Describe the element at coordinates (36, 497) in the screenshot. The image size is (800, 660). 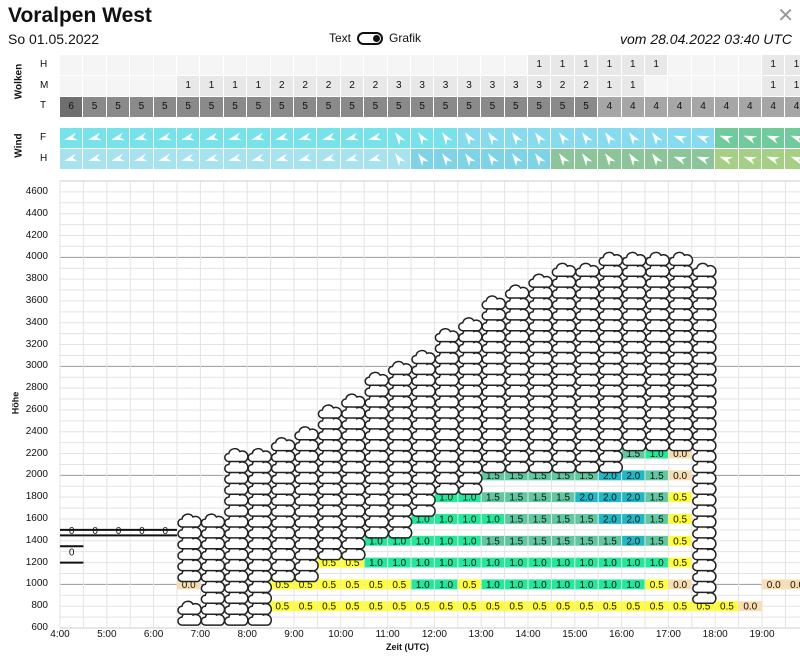
I see `y-tick-label: 1800` at that location.